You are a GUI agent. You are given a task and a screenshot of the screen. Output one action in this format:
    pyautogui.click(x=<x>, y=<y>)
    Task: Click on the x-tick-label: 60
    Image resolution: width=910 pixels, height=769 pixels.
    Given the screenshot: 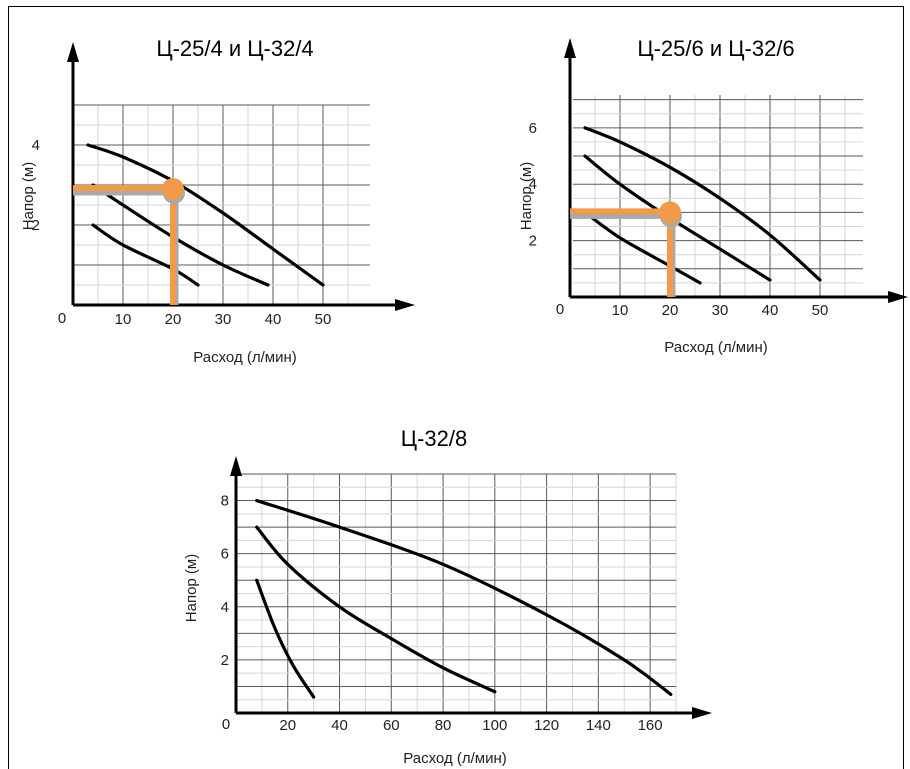 What is the action you would take?
    pyautogui.click(x=391, y=725)
    